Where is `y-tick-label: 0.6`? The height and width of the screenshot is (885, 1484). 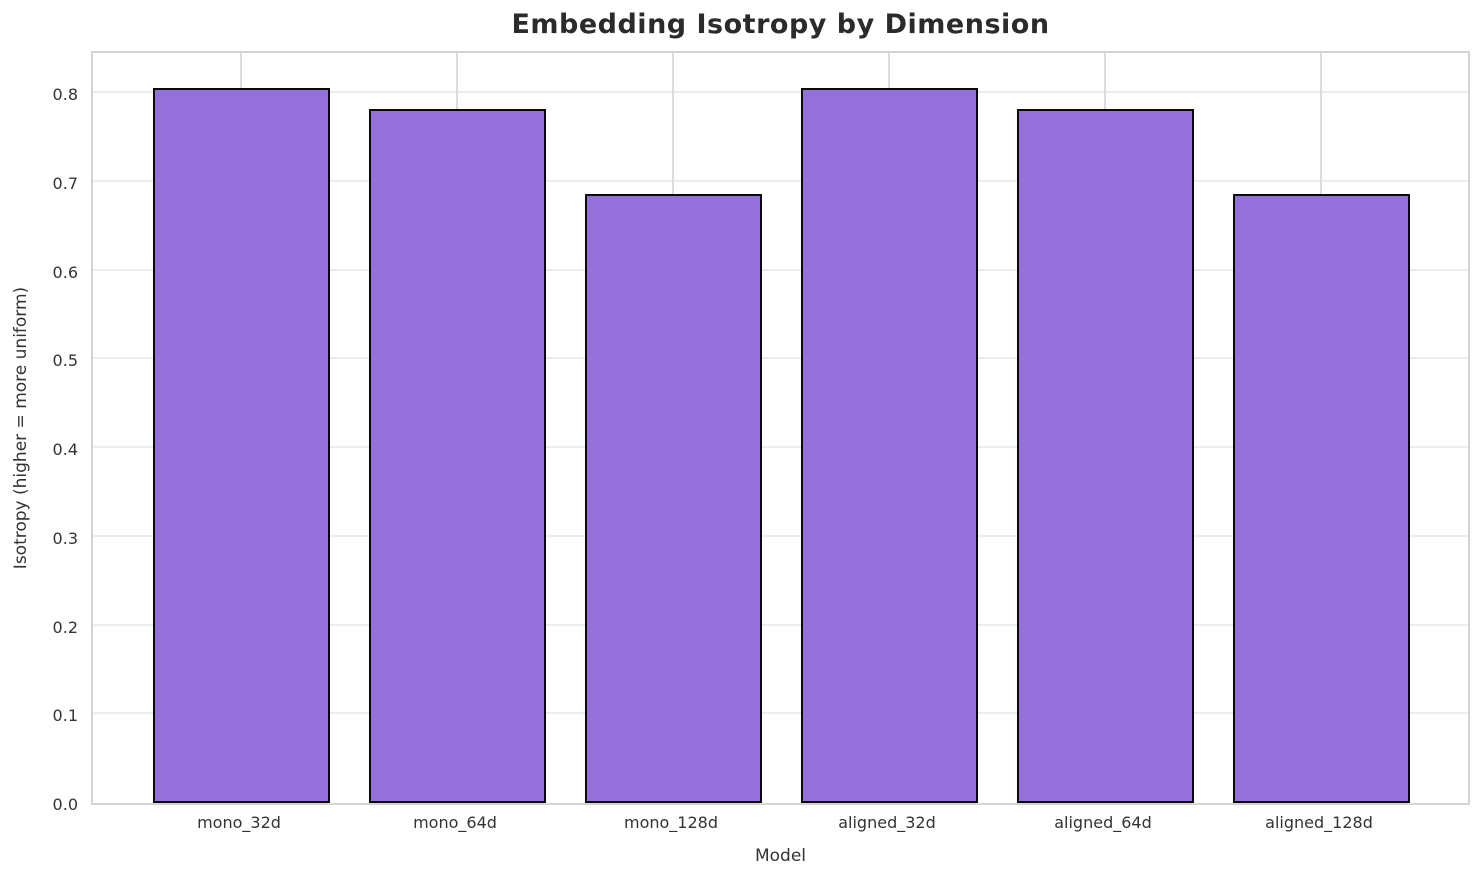
y-tick-label: 0.6 is located at coordinates (65, 272).